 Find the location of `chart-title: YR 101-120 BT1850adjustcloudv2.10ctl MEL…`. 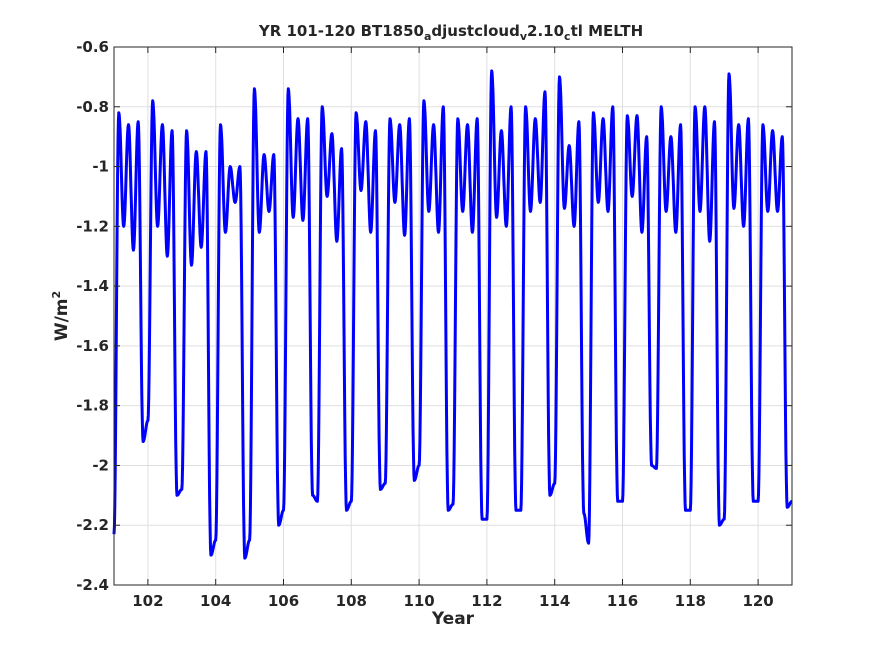

chart-title: YR 101-120 BT1850adjustcloudv2.10ctl MEL… is located at coordinates (450, 32).